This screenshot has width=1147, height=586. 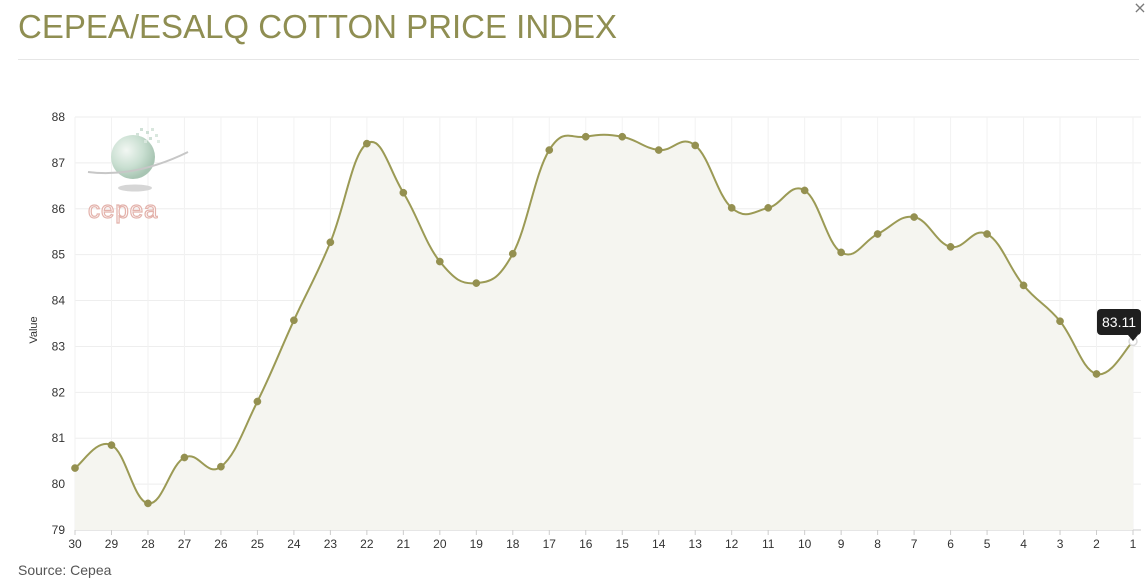 I want to click on x-tick-label: 27, so click(x=185, y=544).